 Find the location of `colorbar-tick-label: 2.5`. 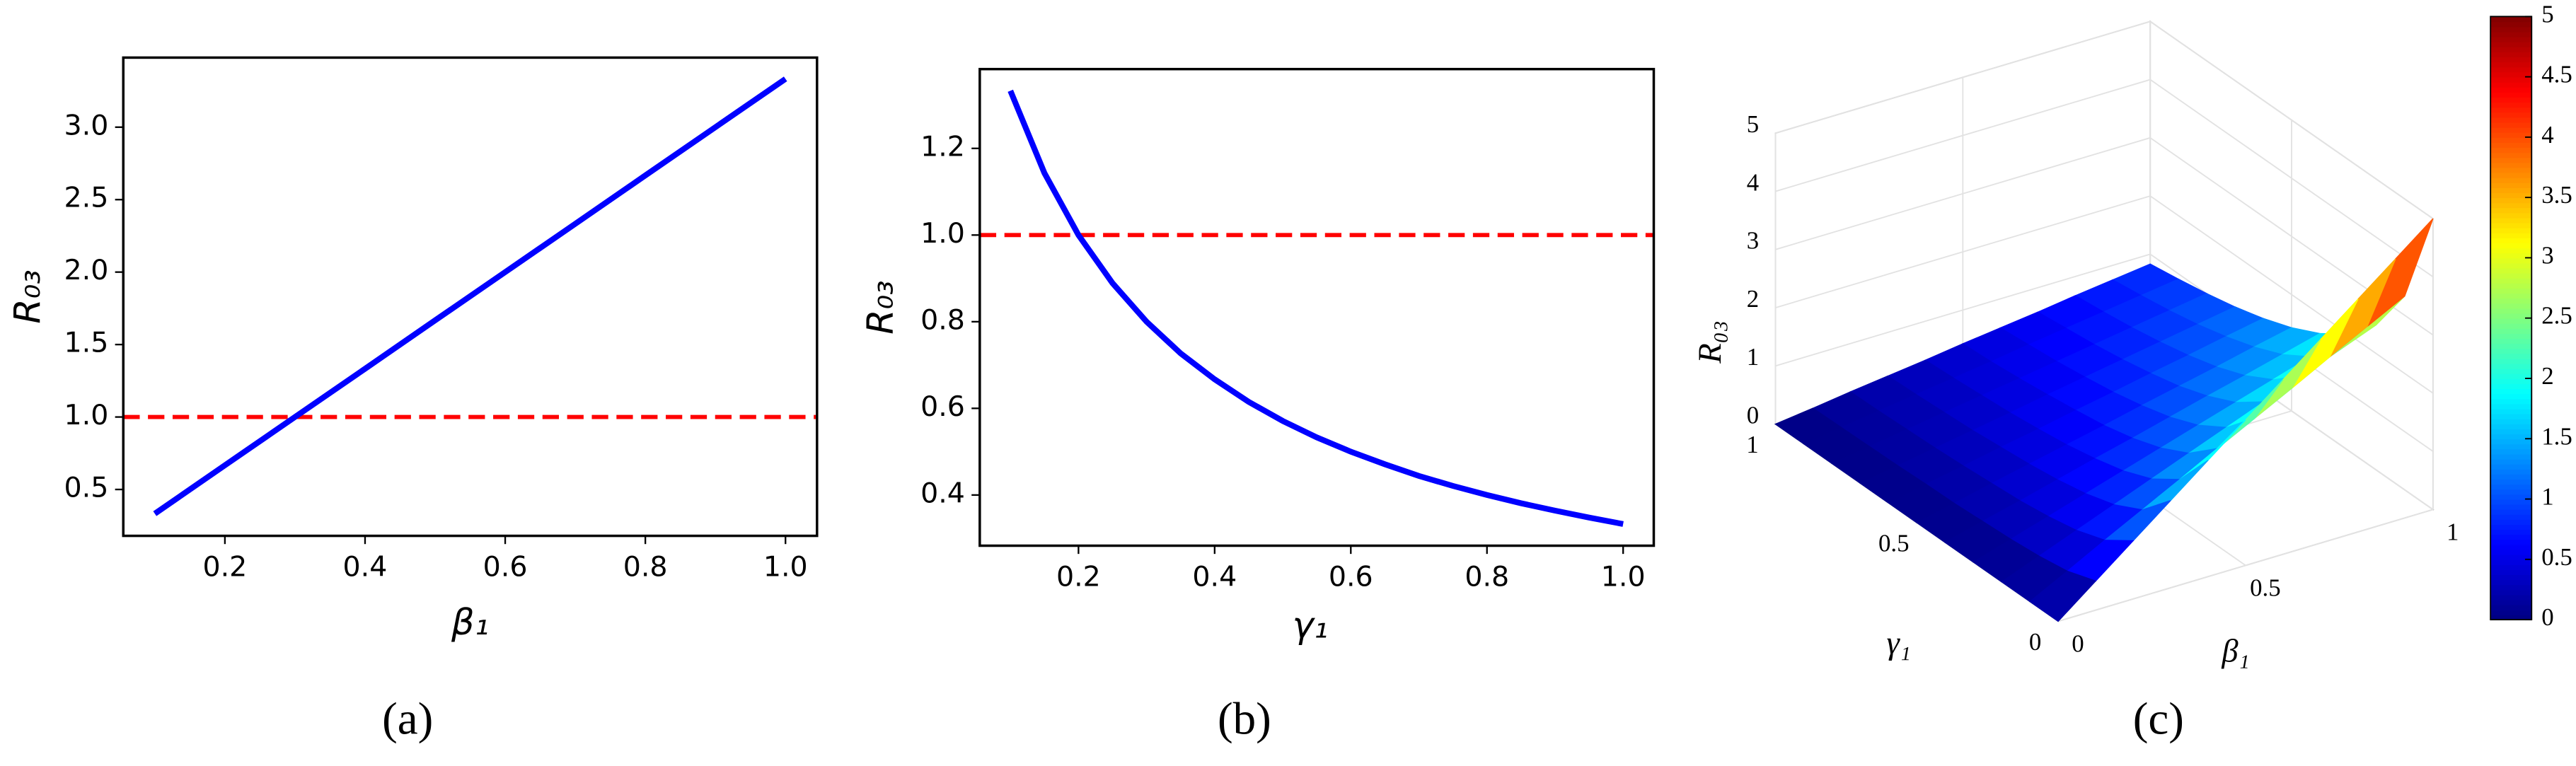

colorbar-tick-label: 2.5 is located at coordinates (2556, 316).